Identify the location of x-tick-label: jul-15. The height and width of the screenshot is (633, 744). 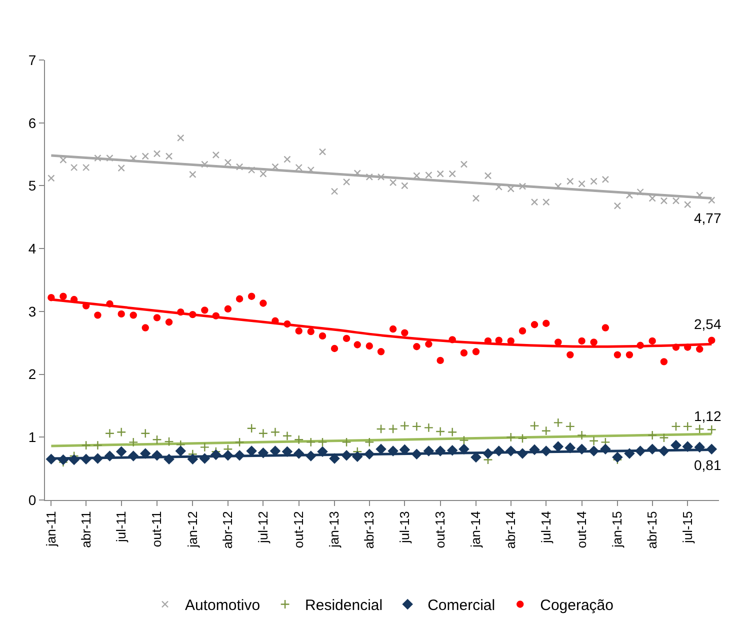
(687, 527).